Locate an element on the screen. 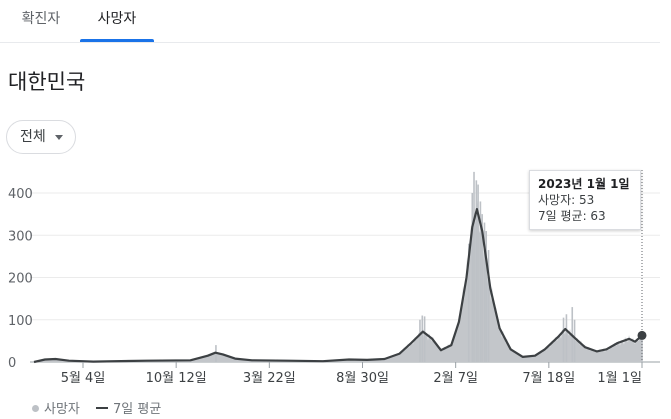 The image size is (671, 419). chart-tooltip: 2023년 1월 1일 사망자: 53 7일 평균: 63 is located at coordinates (585, 200).